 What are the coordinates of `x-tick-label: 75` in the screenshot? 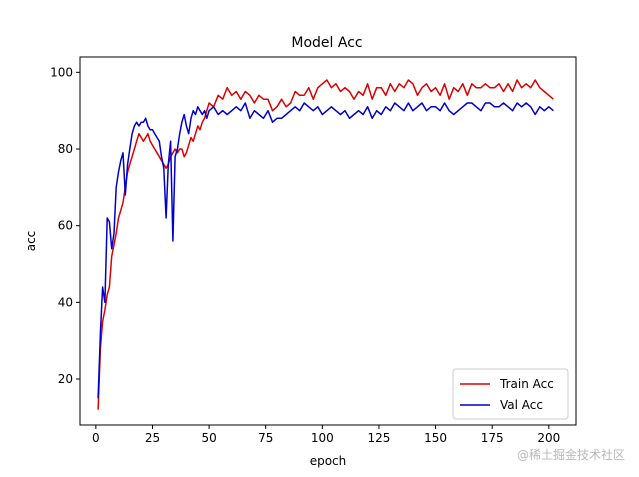 It's located at (265, 438).